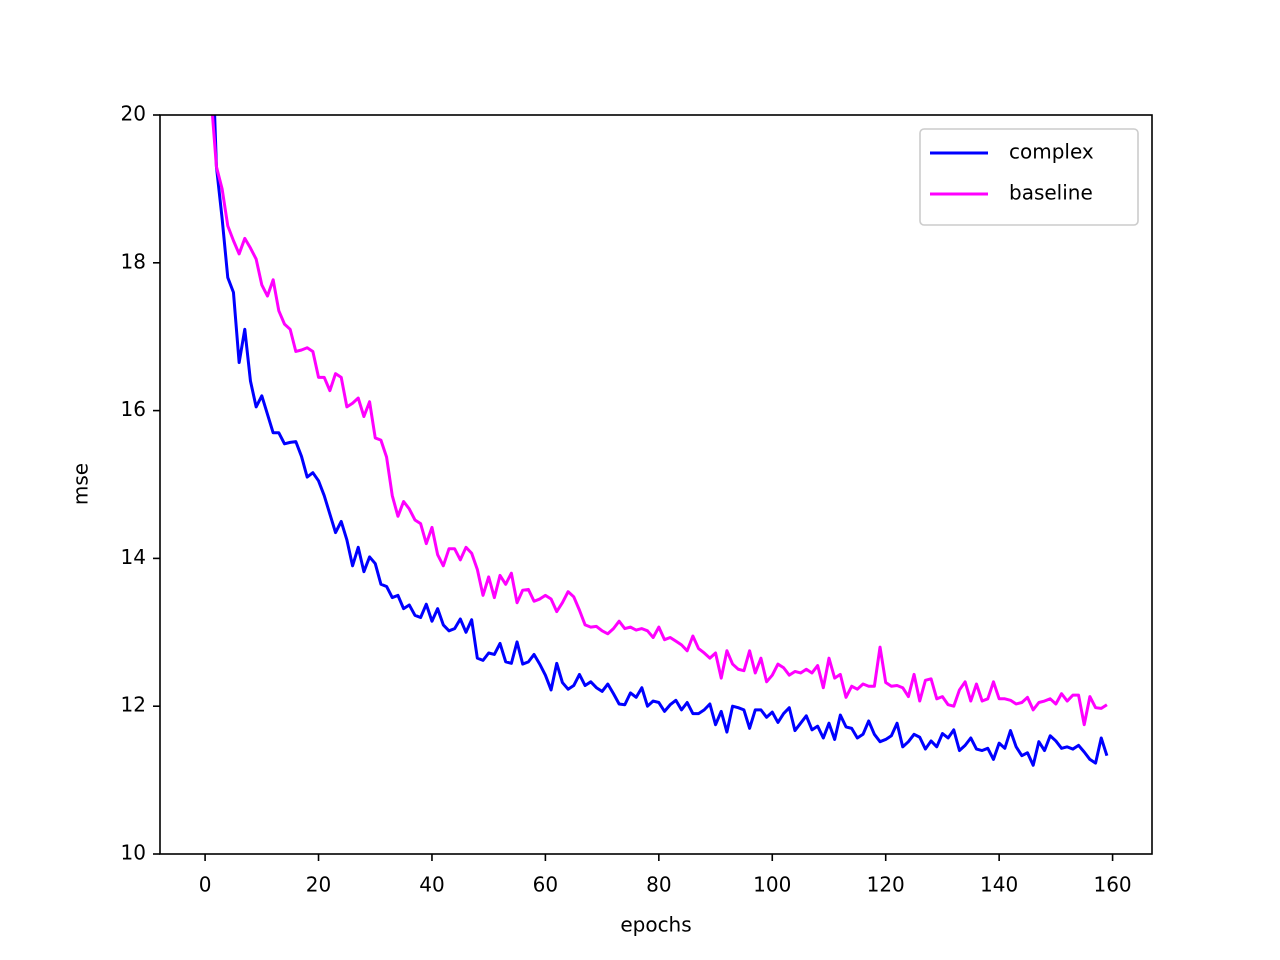 This screenshot has width=1280, height=960. What do you see at coordinates (133, 853) in the screenshot?
I see `y-tick-label: 10` at bounding box center [133, 853].